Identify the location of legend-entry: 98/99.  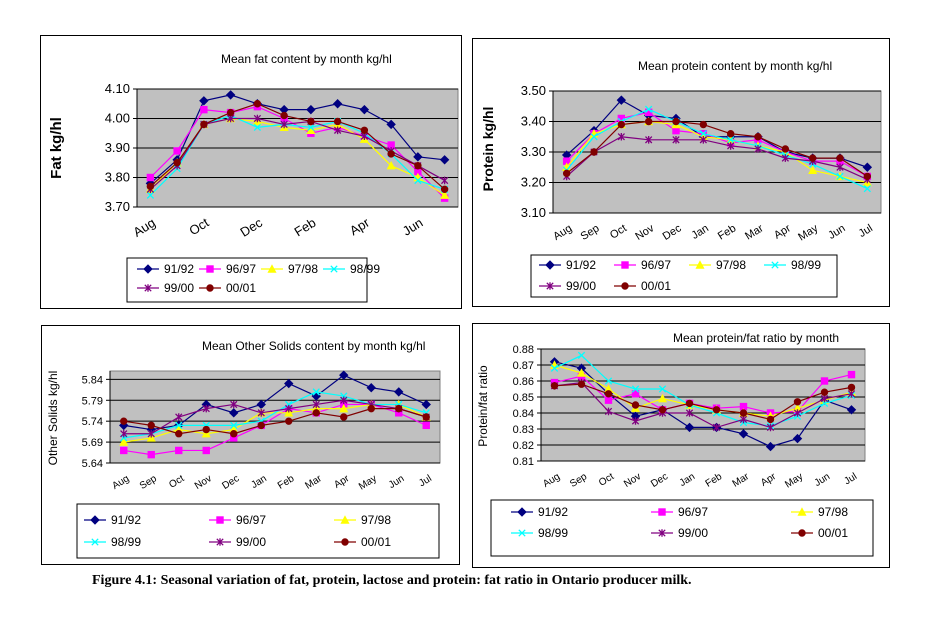
(351, 269).